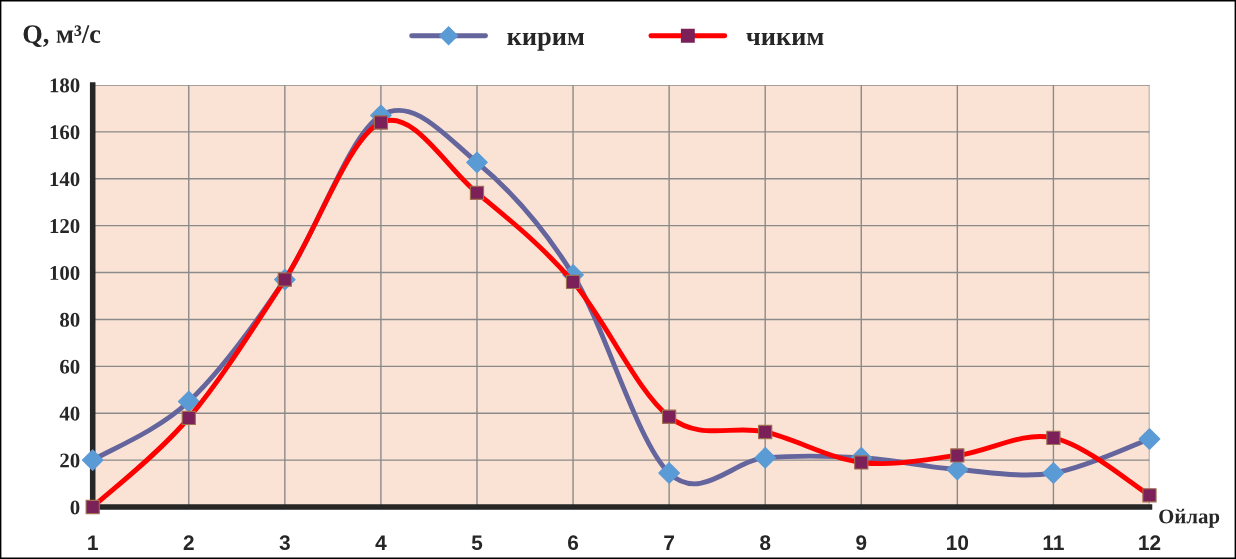 This screenshot has width=1236, height=559. What do you see at coordinates (1189, 518) in the screenshot?
I see `x-axis-title: Ойлар` at bounding box center [1189, 518].